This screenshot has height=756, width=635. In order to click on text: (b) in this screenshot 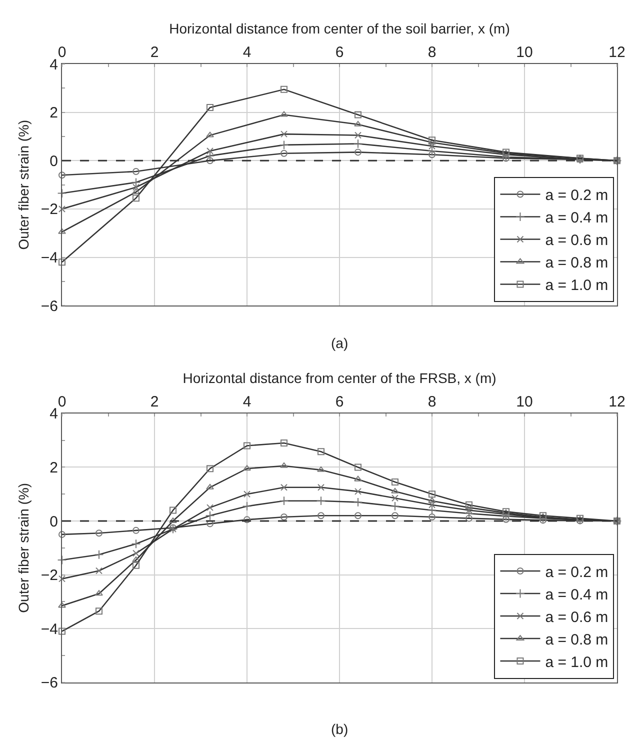, I will do `click(339, 729)`.